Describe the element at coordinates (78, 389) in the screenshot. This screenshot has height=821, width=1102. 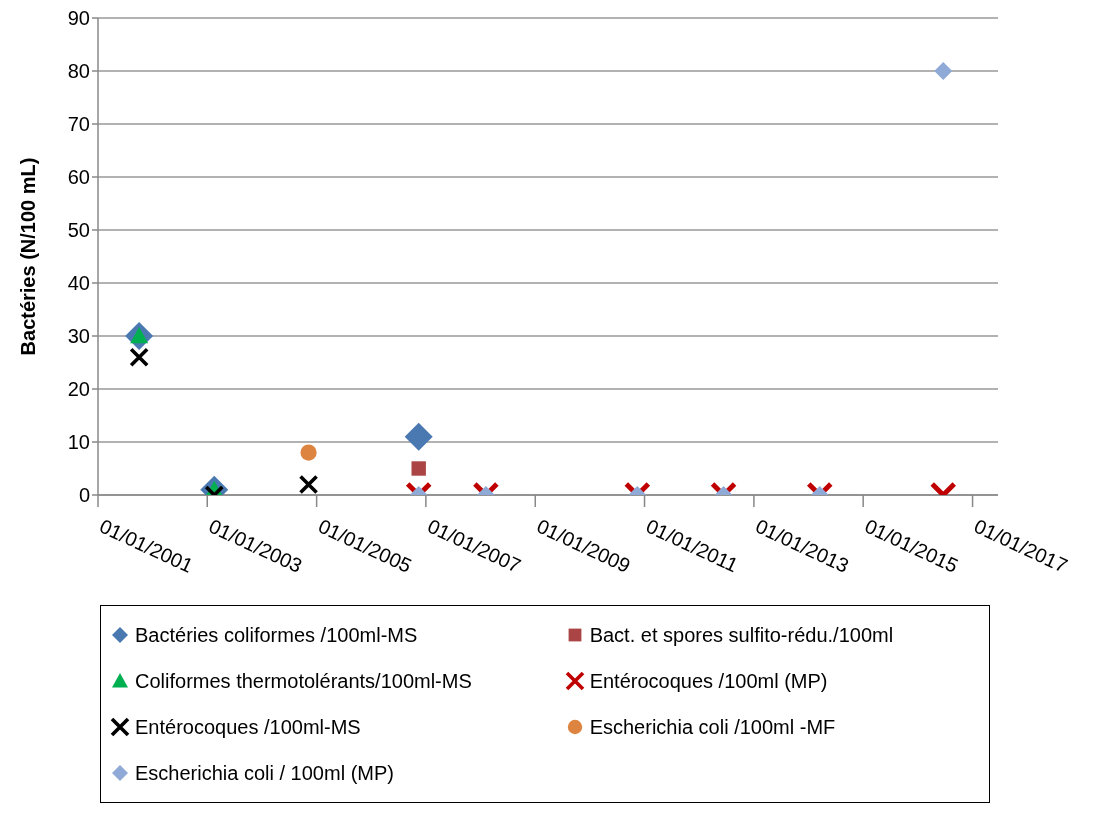
I see `y-tick-label: 20` at that location.